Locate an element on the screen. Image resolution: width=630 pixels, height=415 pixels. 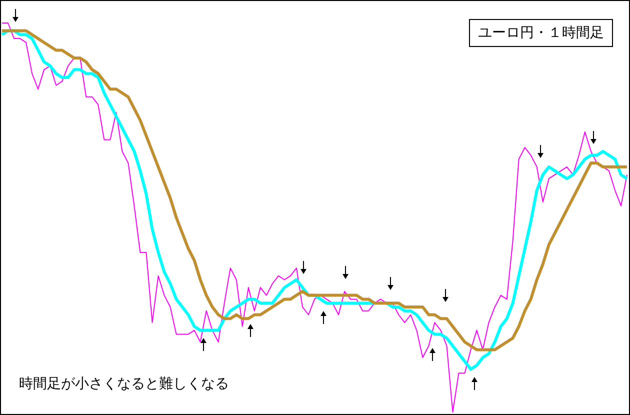
chart-title: ユーロ円・１時間足 is located at coordinates (541, 33).